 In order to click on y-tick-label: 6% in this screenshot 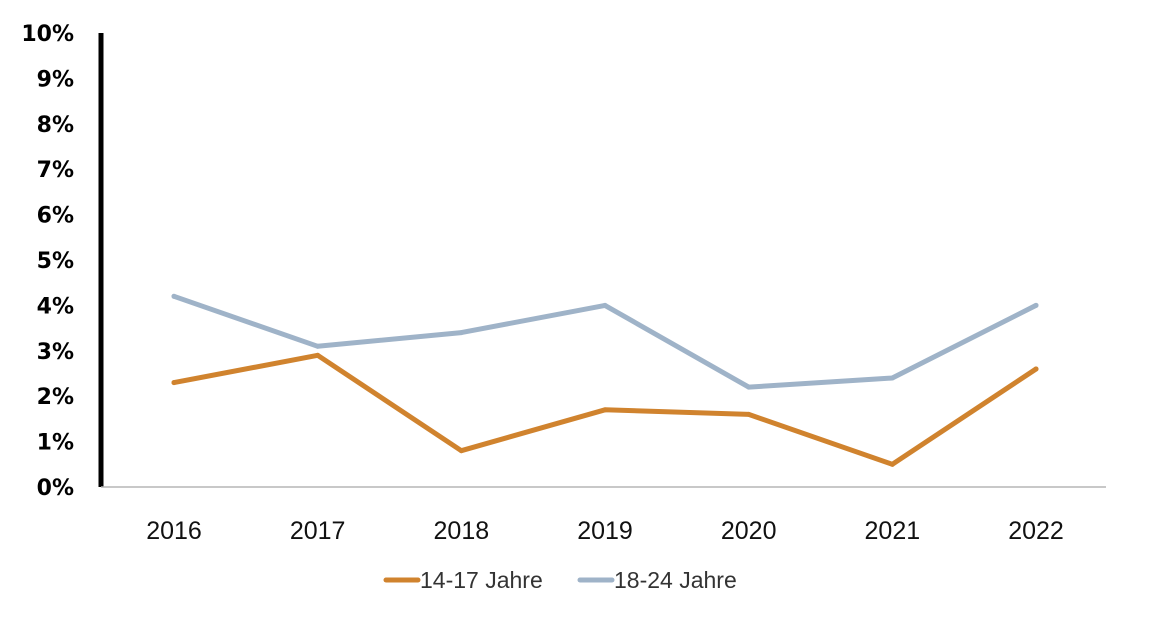, I will do `click(55, 216)`.